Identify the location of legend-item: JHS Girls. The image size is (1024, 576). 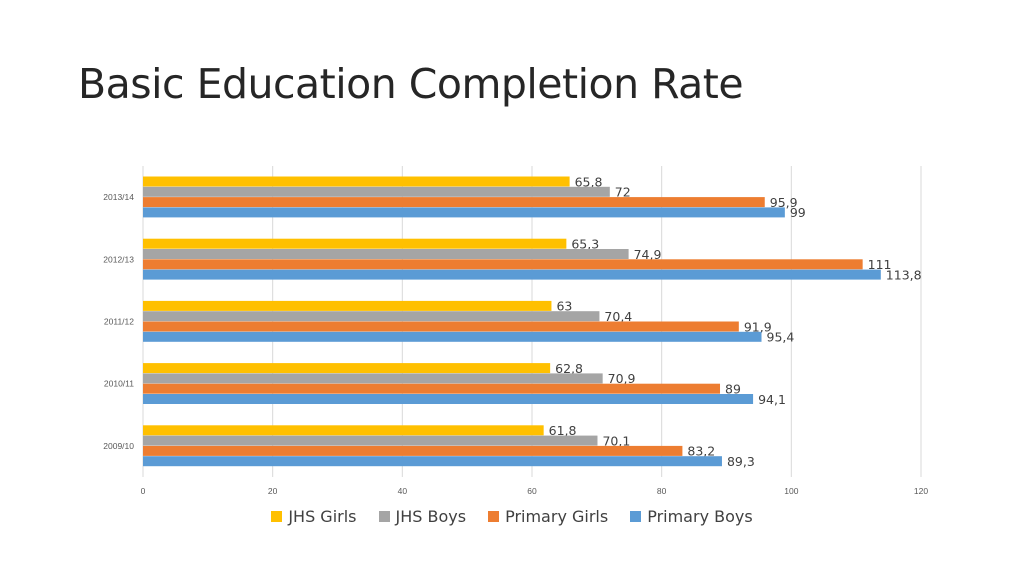
(314, 516).